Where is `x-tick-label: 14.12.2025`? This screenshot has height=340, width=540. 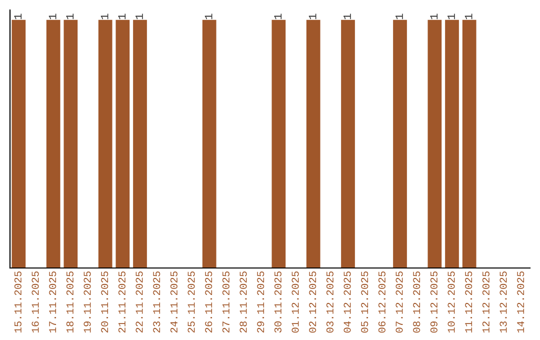 x-tick-label: 14.12.2025 is located at coordinates (520, 302).